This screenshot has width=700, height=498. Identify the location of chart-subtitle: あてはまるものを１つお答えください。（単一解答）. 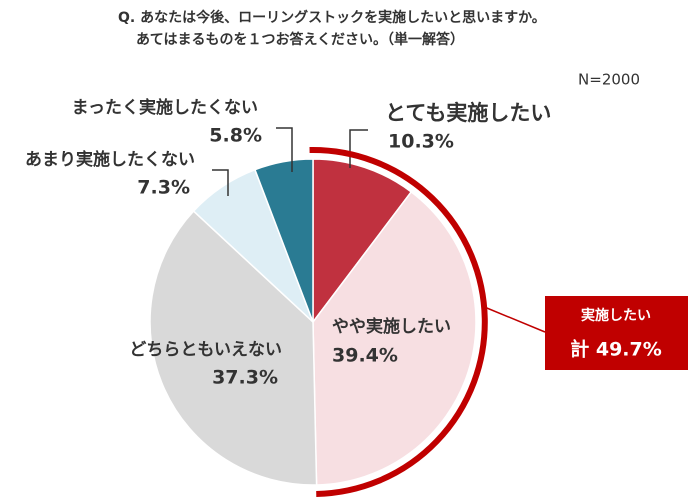
(300, 39).